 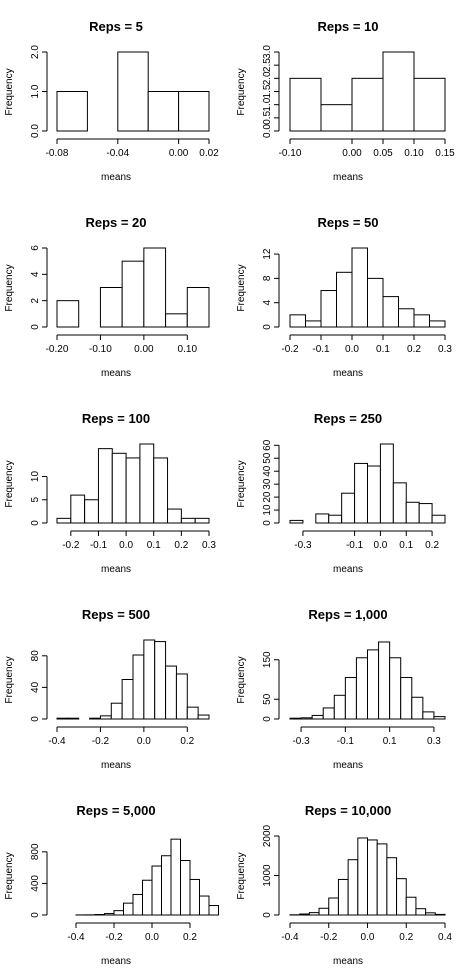 I want to click on y-tick-label: 1.5, so click(x=267, y=91).